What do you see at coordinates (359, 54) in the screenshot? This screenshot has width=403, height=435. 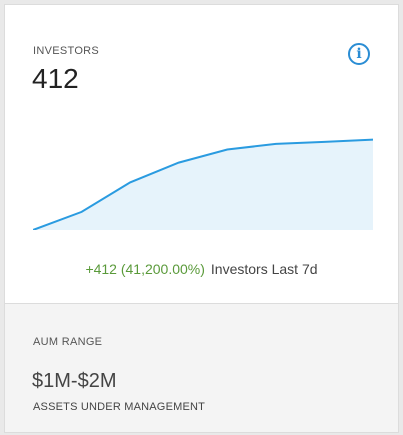 I see `info-icon: i` at bounding box center [359, 54].